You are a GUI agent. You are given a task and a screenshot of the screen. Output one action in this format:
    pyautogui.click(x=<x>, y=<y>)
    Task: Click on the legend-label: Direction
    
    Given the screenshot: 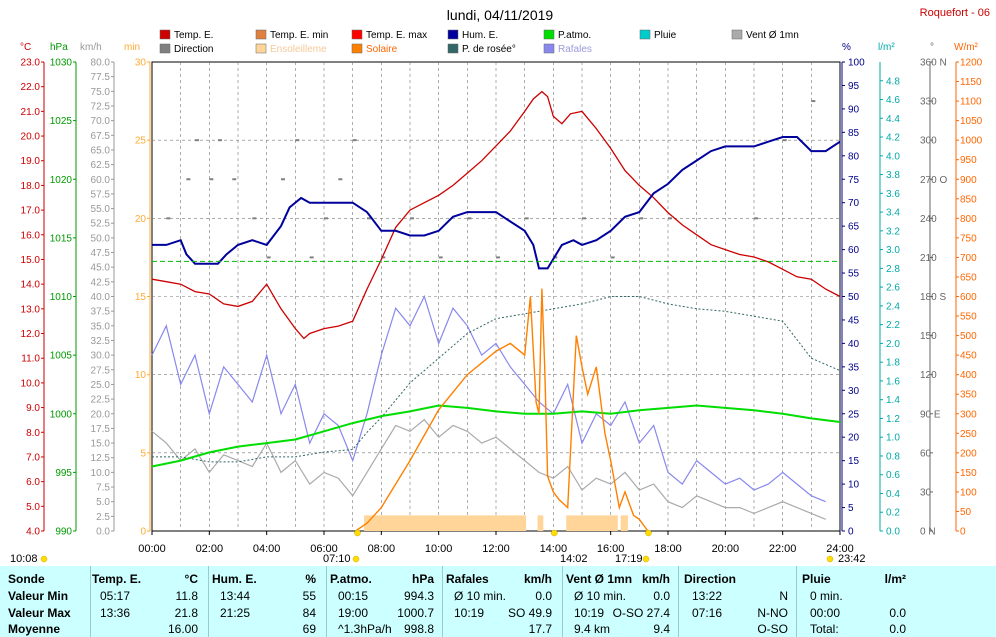 What is the action you would take?
    pyautogui.click(x=193, y=49)
    